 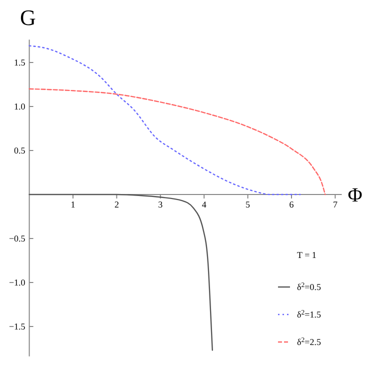 What do you see at coordinates (309, 314) in the screenshot?
I see `legend-label: δ$^{2}$=1.5` at bounding box center [309, 314].